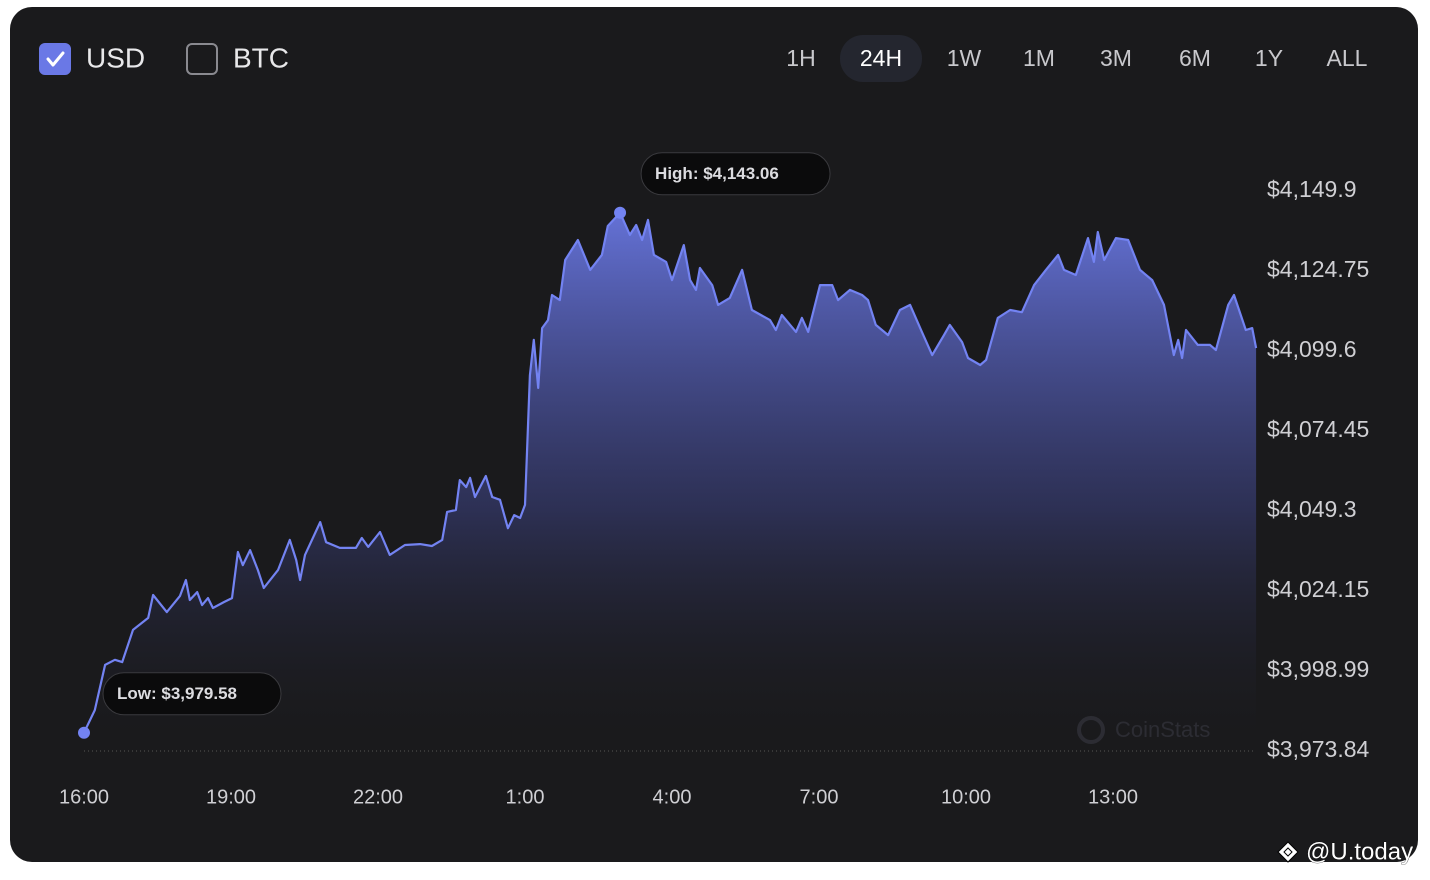 This screenshot has width=1430, height=880. I want to click on range-active-pill, so click(881, 58).